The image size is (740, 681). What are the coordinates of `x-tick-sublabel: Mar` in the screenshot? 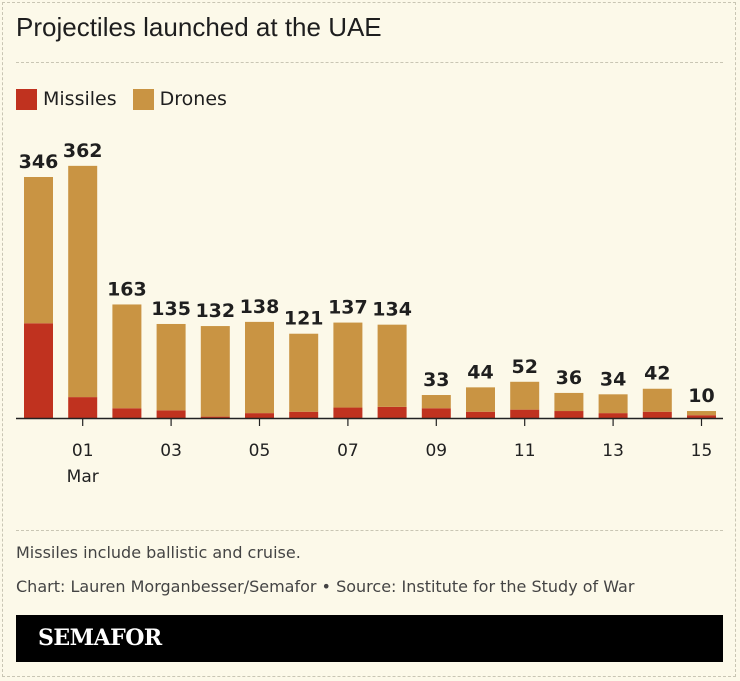 It's located at (83, 477).